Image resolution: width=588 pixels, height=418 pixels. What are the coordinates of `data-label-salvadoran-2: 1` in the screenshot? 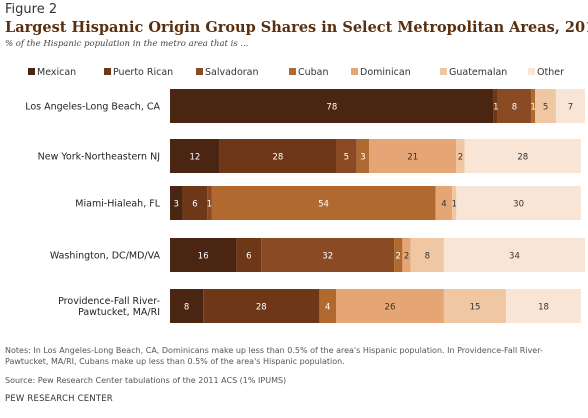 It's located at (209, 205).